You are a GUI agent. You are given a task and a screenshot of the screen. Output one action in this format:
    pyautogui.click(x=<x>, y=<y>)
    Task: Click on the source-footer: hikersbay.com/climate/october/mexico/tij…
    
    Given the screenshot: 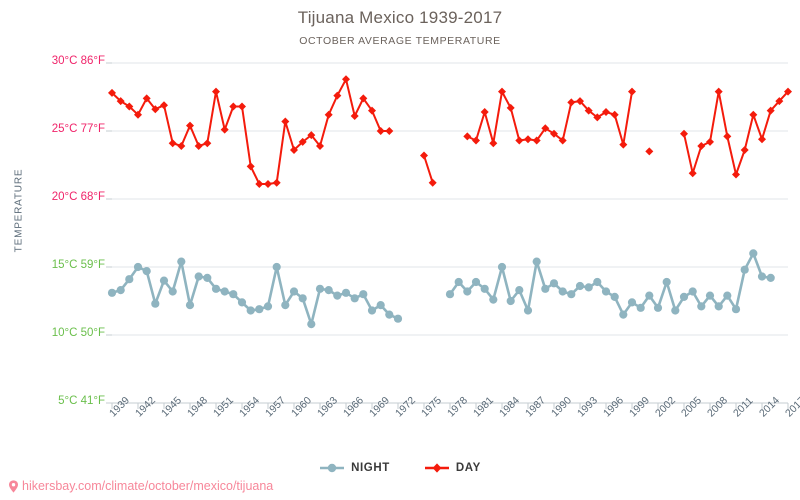 What is the action you would take?
    pyautogui.click(x=140, y=486)
    